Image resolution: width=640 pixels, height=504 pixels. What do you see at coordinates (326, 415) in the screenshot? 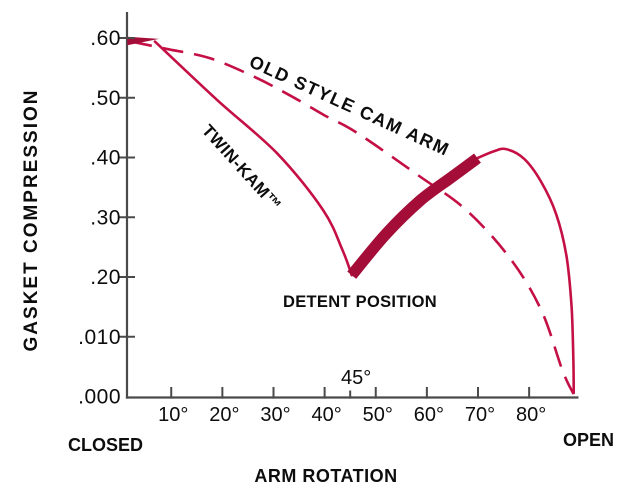
I see `x-tick-label: 40°` at bounding box center [326, 415].